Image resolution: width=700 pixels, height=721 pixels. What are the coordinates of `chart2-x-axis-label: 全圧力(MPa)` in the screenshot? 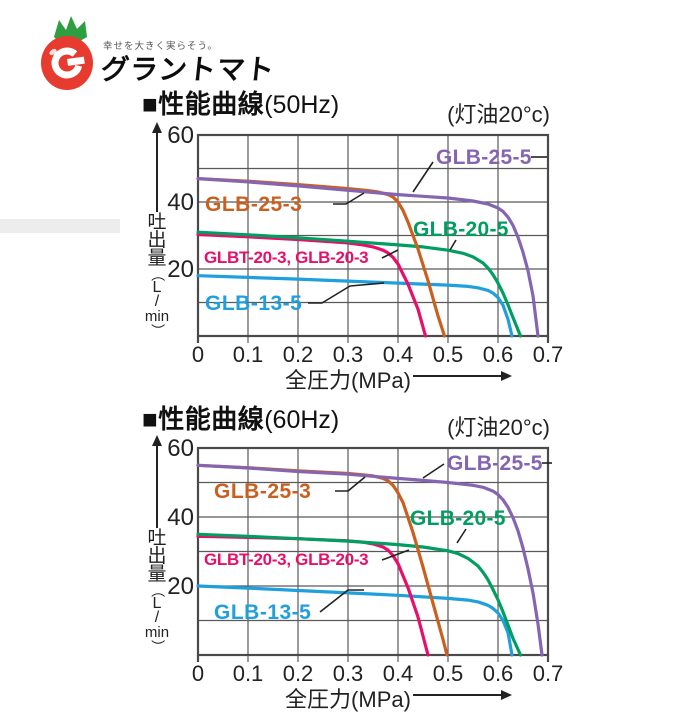 It's located at (348, 699).